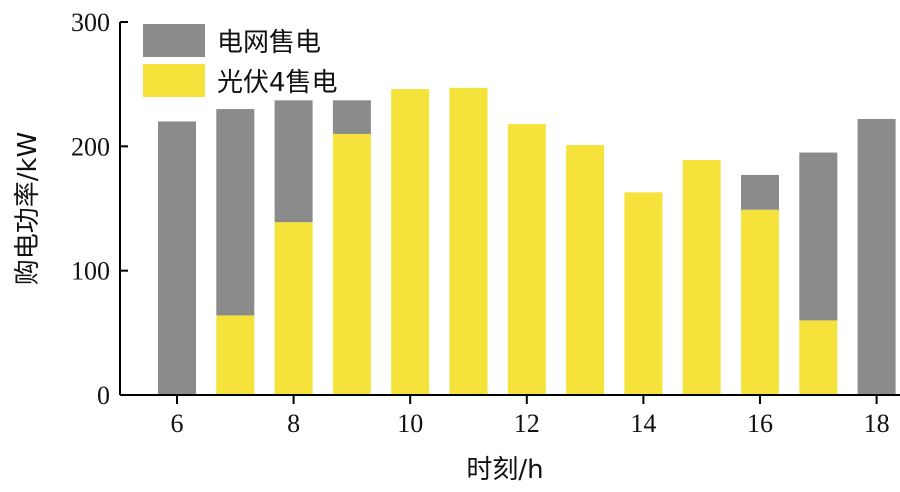 Image resolution: width=900 pixels, height=492 pixels. What do you see at coordinates (526, 259) in the screenshot?
I see `bar-series0-x12` at bounding box center [526, 259].